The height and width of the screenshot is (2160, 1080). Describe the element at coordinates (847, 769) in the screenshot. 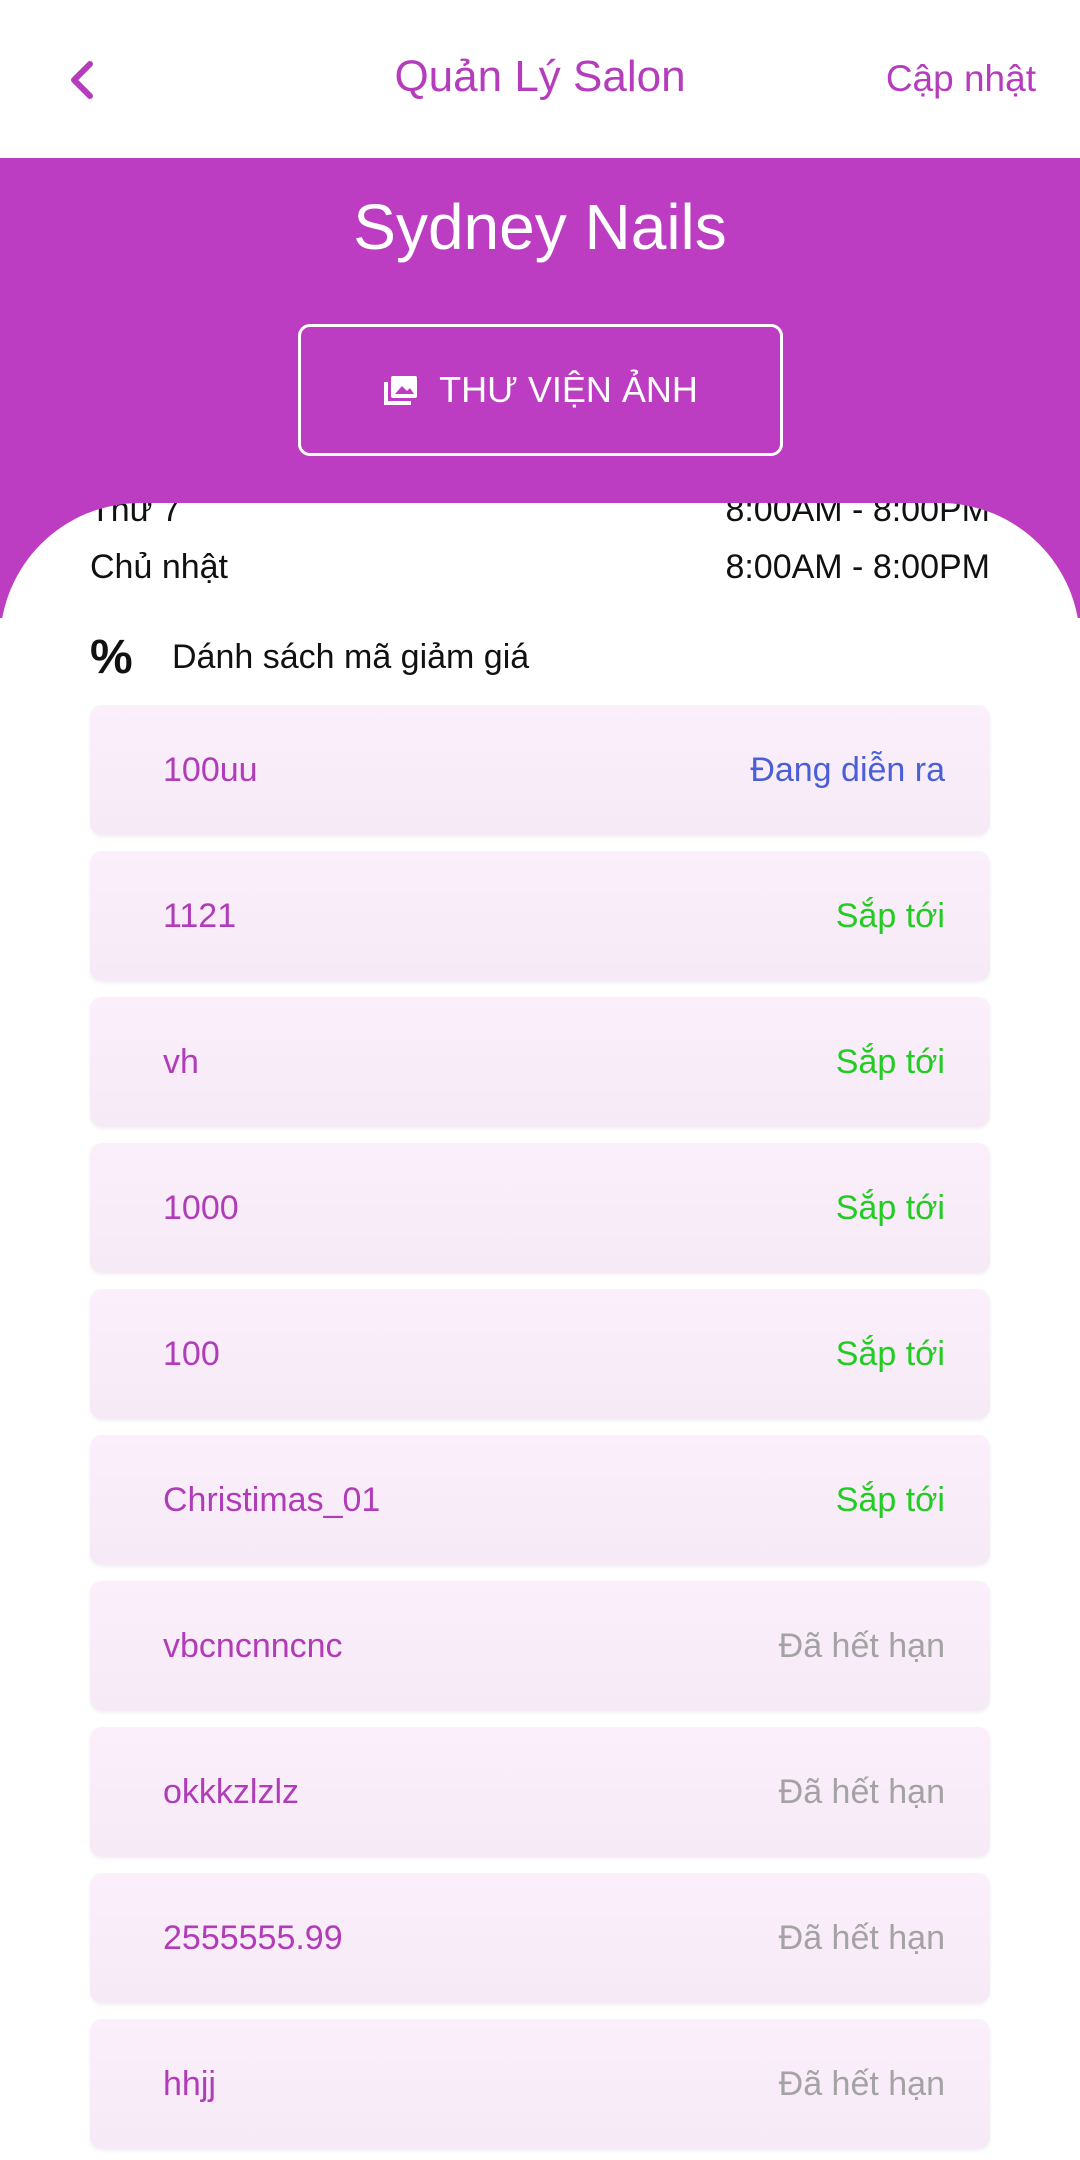

I see `coupon-status: Đang diễn ra` at that location.